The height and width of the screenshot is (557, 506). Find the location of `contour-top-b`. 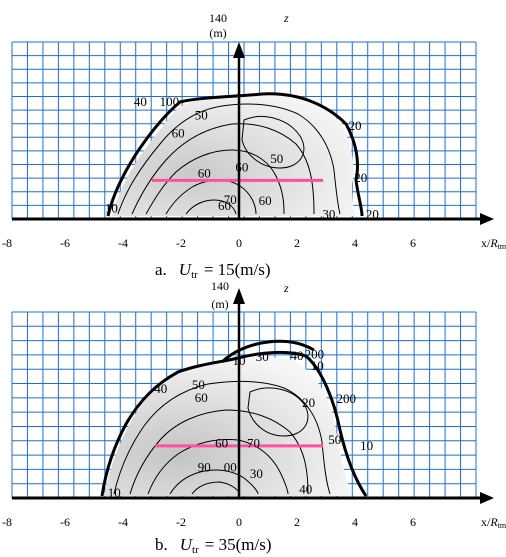

contour-top-b is located at coordinates (267, 351).